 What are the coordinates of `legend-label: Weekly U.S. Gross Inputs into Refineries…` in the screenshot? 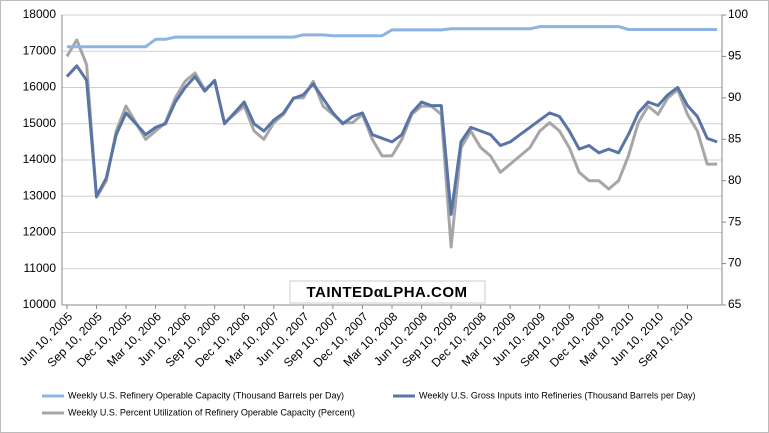 It's located at (557, 395).